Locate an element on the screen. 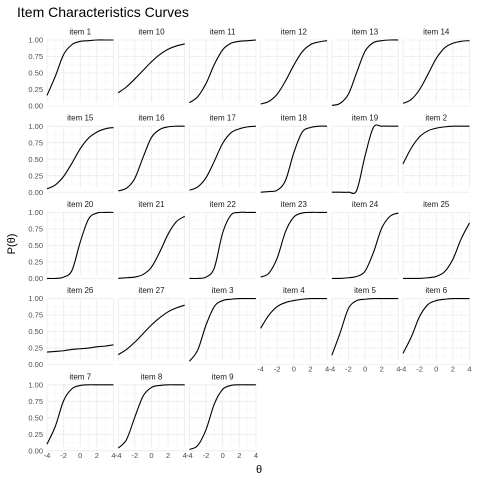  y-axis-label: P(θ) is located at coordinates (12, 244).